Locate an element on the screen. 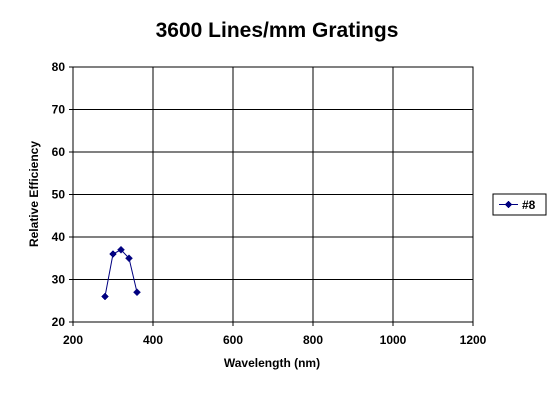  y-tick-label: 40 is located at coordinates (59, 237).